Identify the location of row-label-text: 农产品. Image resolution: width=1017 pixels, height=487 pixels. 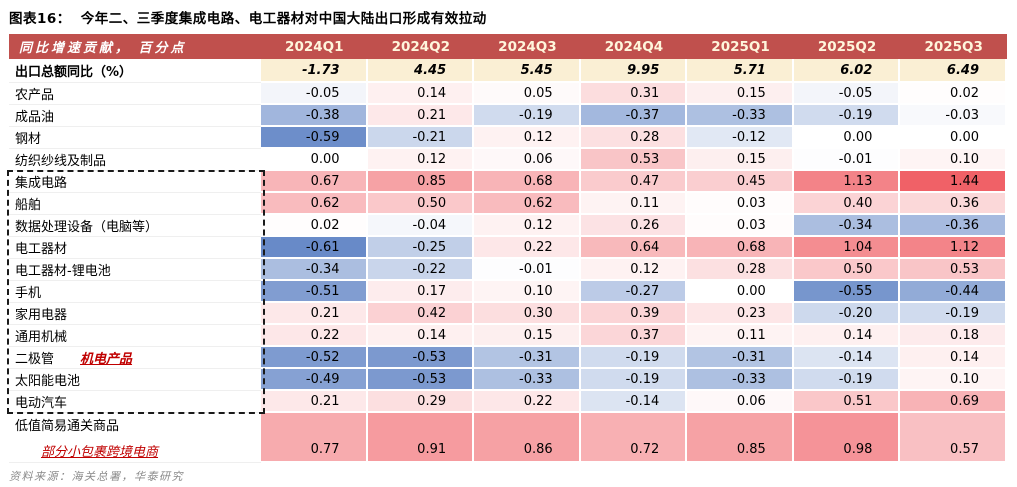
(35, 95).